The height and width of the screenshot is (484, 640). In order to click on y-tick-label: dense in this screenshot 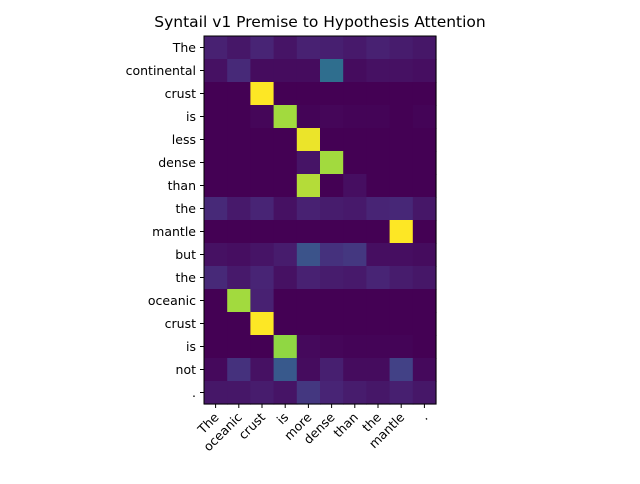, I will do `click(177, 162)`.